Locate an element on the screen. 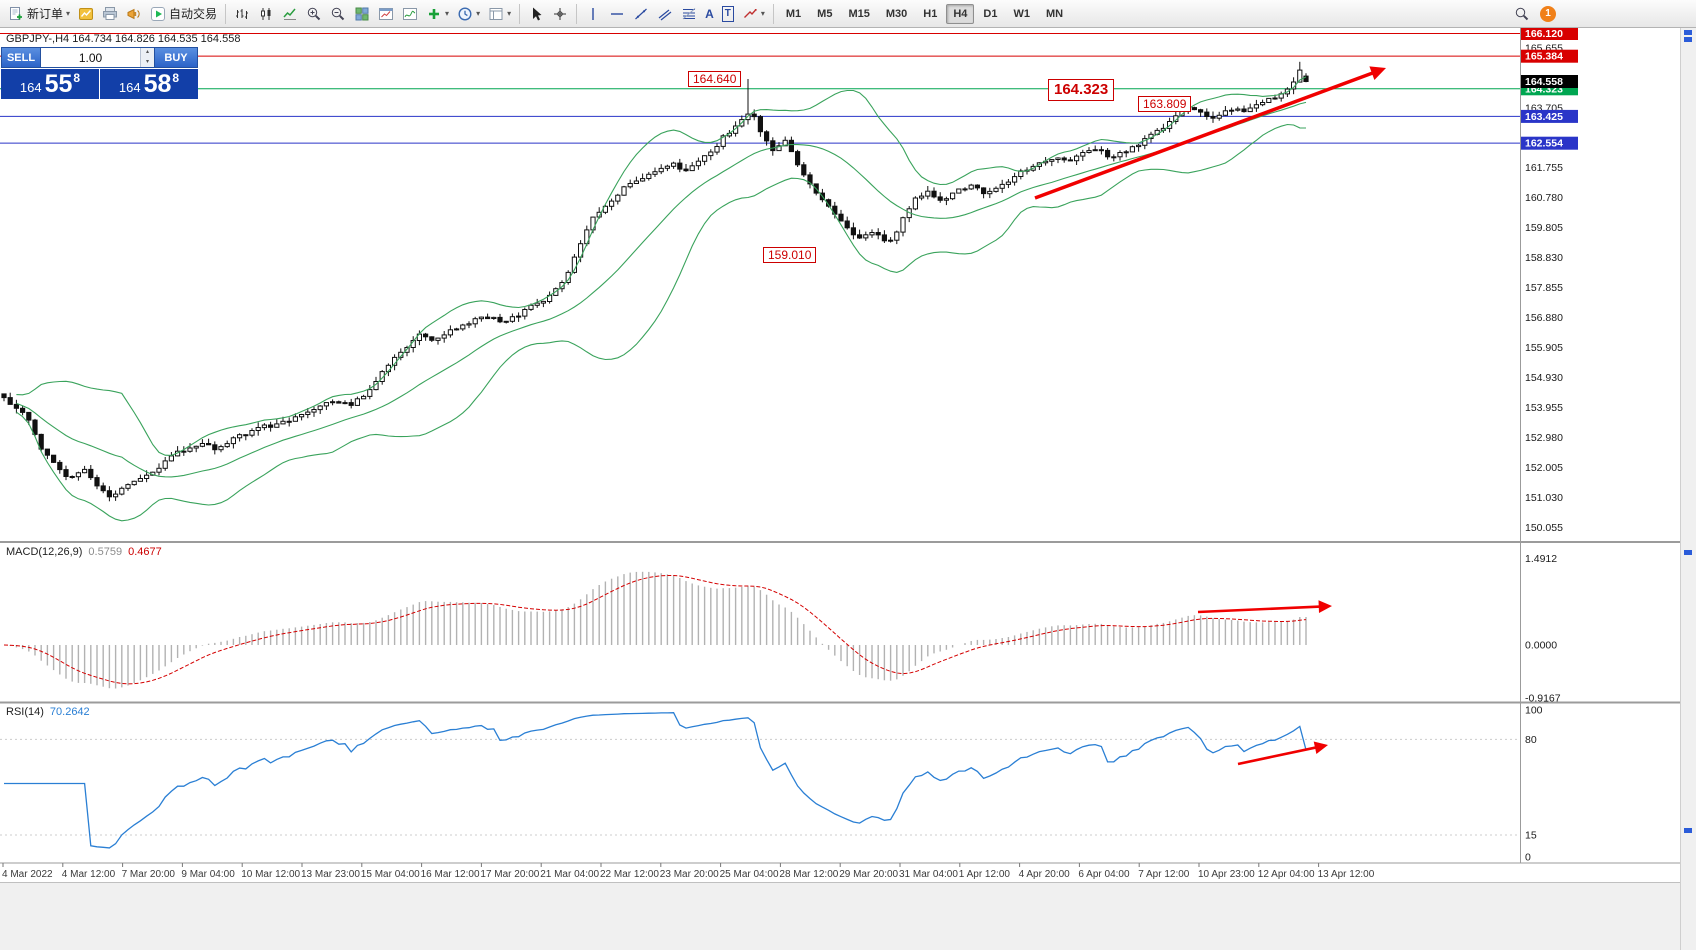 The width and height of the screenshot is (1696, 950). print-button is located at coordinates (110, 14).